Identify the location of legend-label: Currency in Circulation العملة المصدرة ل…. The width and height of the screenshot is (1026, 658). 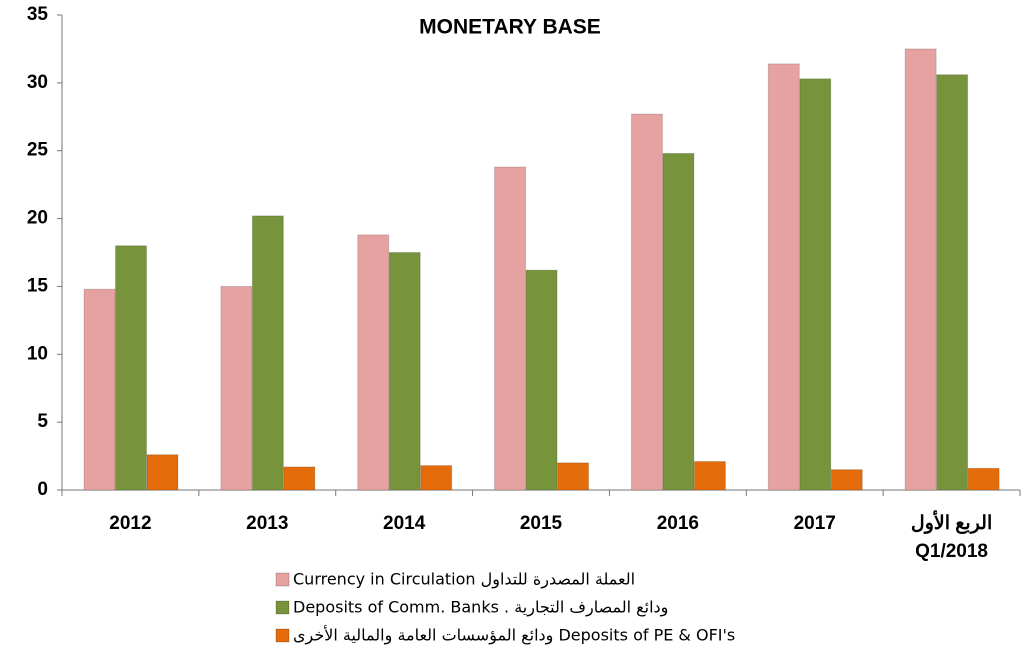
(464, 580).